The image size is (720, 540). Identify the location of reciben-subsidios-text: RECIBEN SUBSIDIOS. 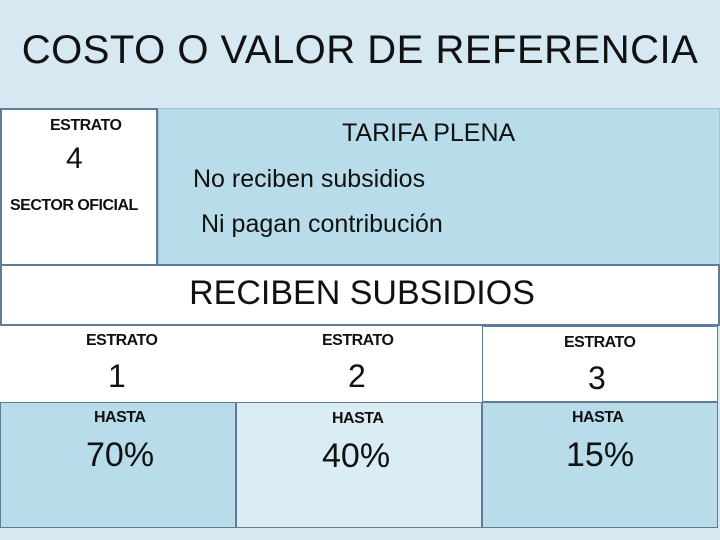
(362, 293).